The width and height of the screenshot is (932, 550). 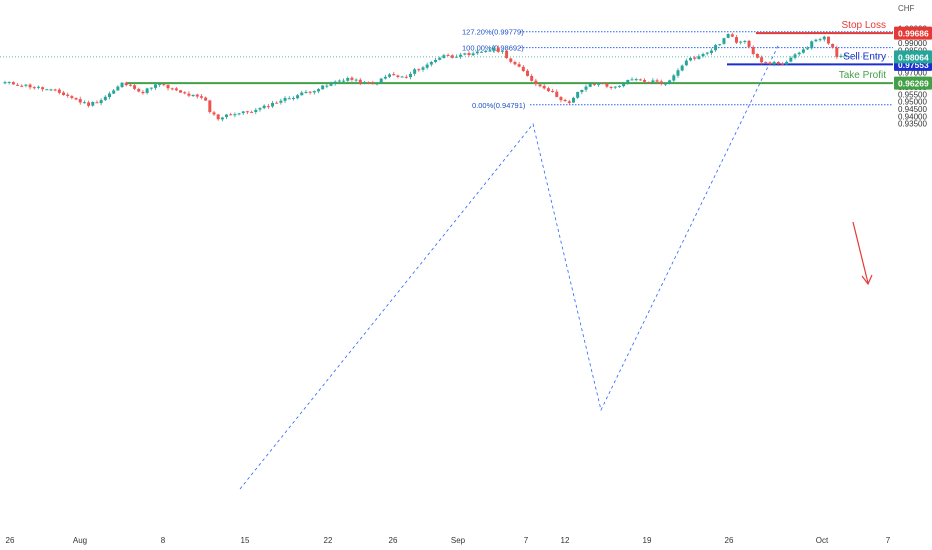 I want to click on x-tick-label: 26, so click(x=10, y=540).